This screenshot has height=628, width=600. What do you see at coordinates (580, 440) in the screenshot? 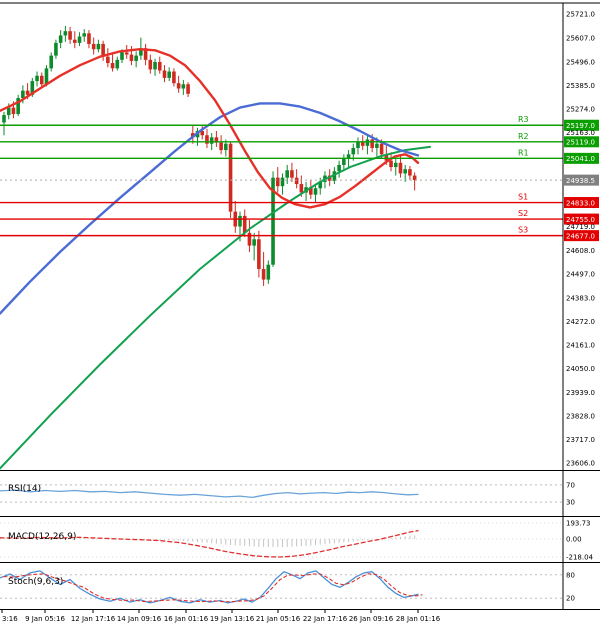
I see `price-tick: 23717.0` at bounding box center [580, 440].